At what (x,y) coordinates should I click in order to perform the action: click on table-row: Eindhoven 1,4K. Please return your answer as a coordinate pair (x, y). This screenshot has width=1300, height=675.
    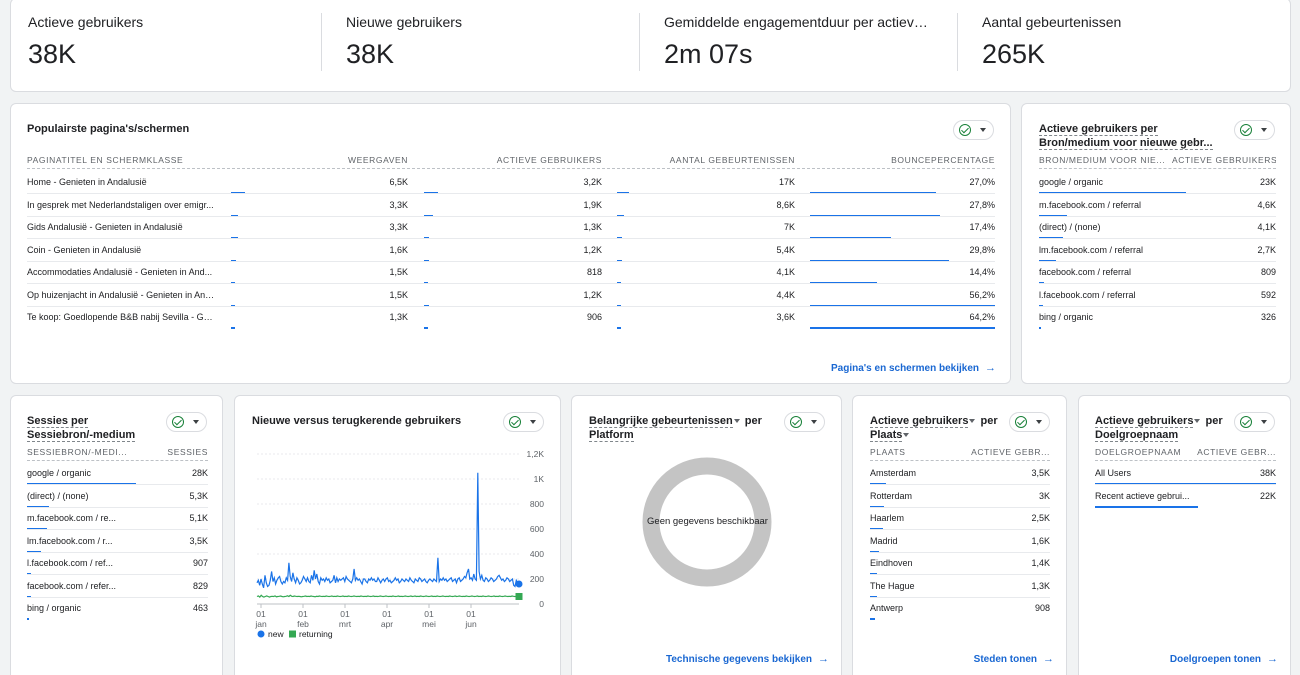
    Looking at the image, I should click on (960, 564).